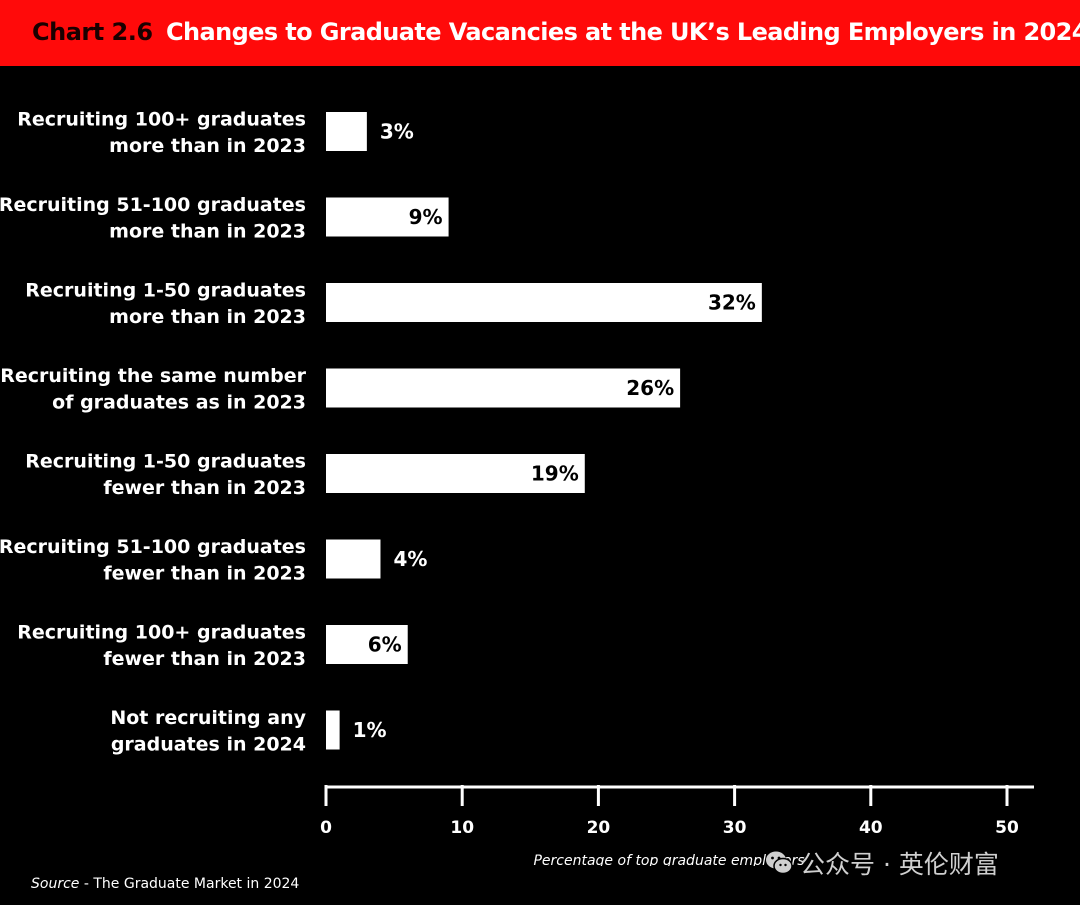 Image resolution: width=1080 pixels, height=905 pixels. Describe the element at coordinates (55, 884) in the screenshot. I see `source-word: Source` at that location.